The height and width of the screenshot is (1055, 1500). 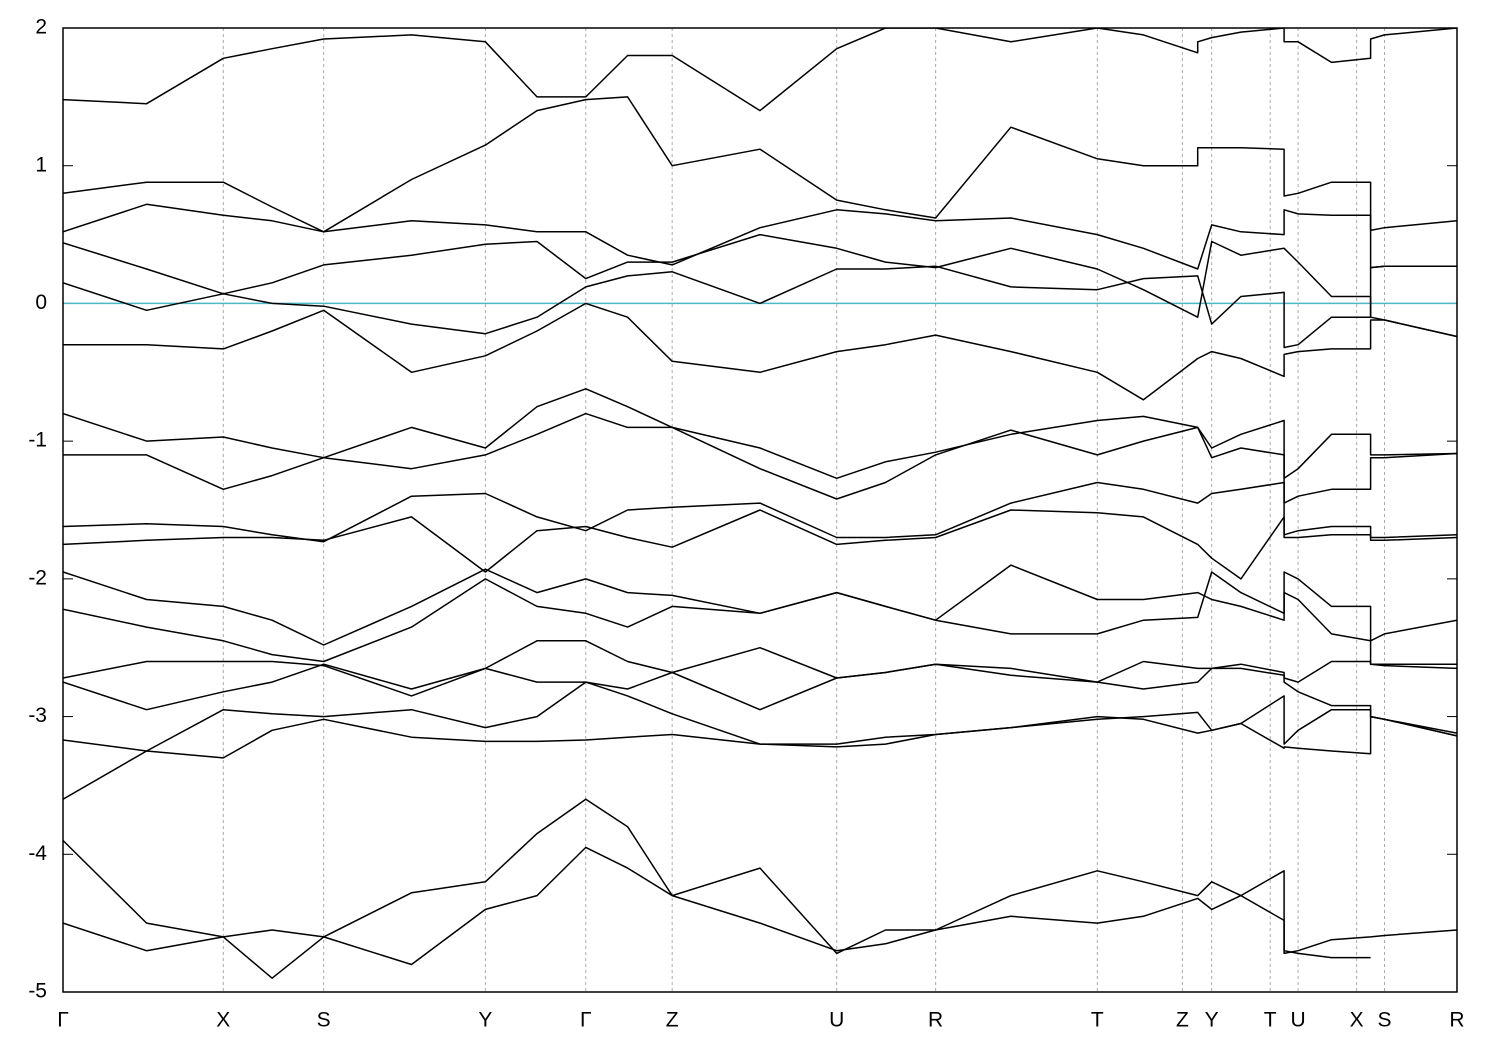 I want to click on y-tick-label: -2, so click(x=37, y=577).